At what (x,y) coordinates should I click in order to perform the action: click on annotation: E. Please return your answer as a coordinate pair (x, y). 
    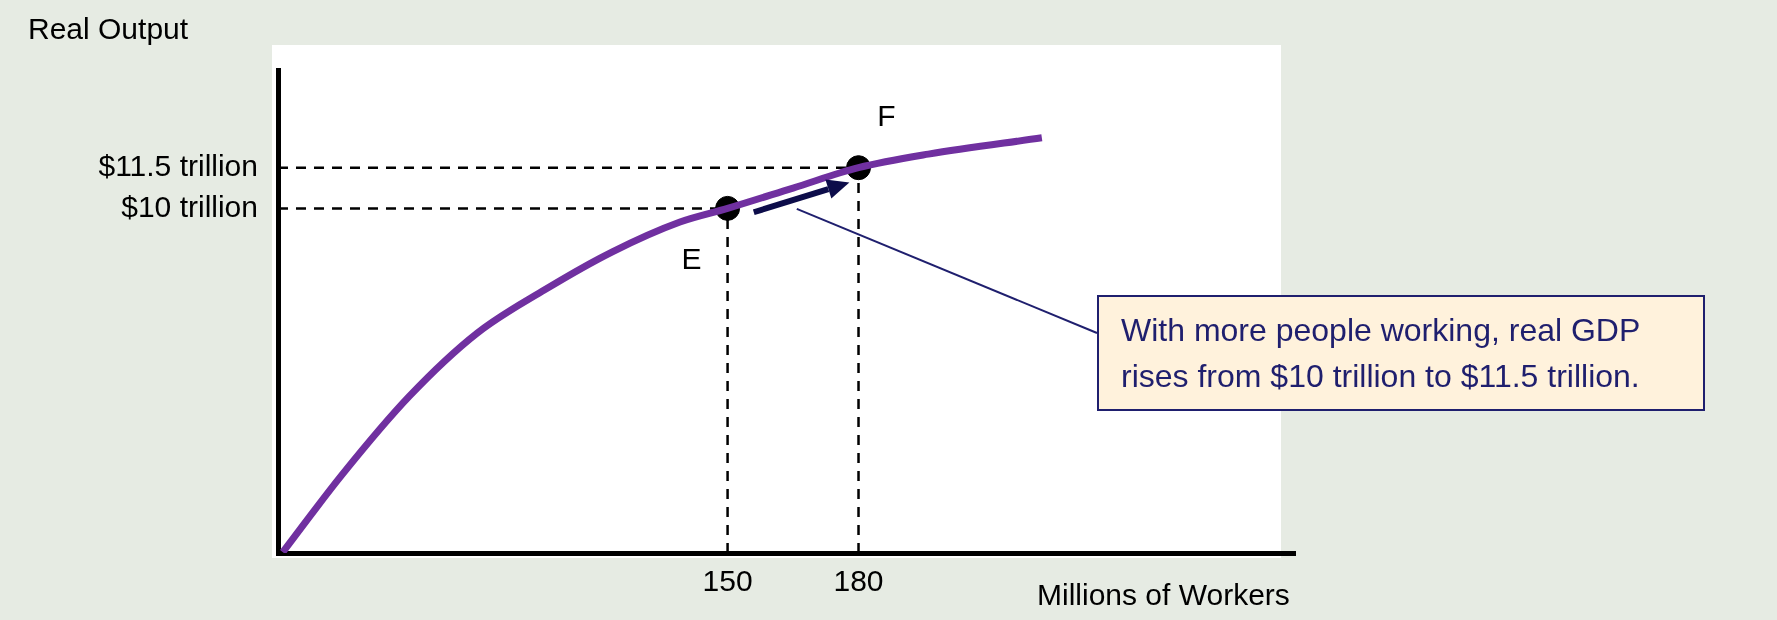
    Looking at the image, I should click on (691, 258).